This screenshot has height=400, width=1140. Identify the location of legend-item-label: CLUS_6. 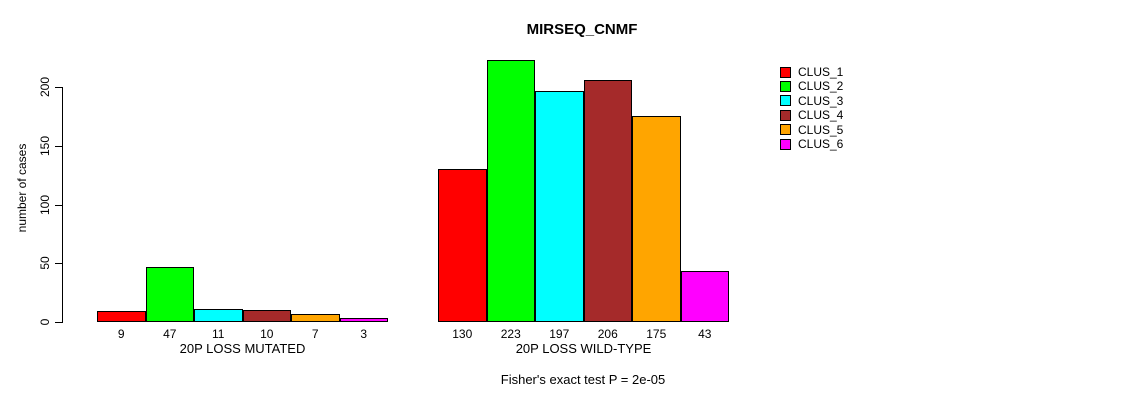
(821, 144).